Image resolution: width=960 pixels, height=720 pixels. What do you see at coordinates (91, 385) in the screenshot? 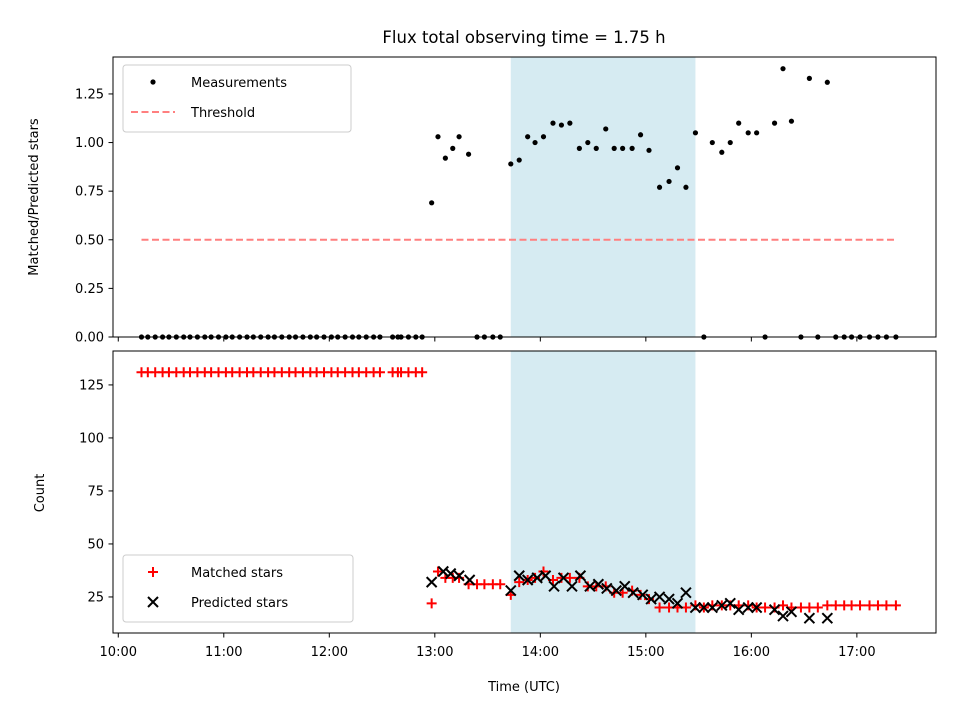
I see `y-tick-label: 125` at bounding box center [91, 385].